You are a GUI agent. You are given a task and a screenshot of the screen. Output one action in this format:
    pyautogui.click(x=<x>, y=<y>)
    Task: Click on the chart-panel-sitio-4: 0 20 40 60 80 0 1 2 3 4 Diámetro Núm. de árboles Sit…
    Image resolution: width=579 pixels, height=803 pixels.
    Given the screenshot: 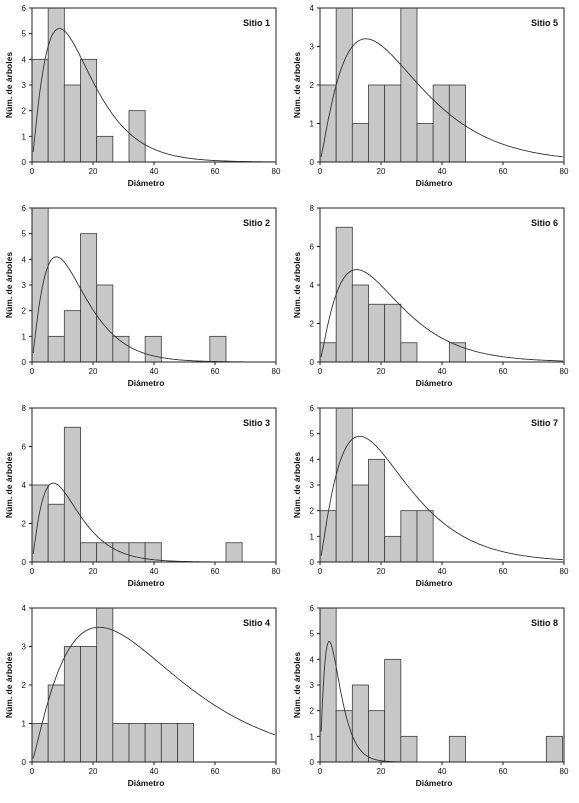 What is the action you would take?
    pyautogui.click(x=145, y=701)
    